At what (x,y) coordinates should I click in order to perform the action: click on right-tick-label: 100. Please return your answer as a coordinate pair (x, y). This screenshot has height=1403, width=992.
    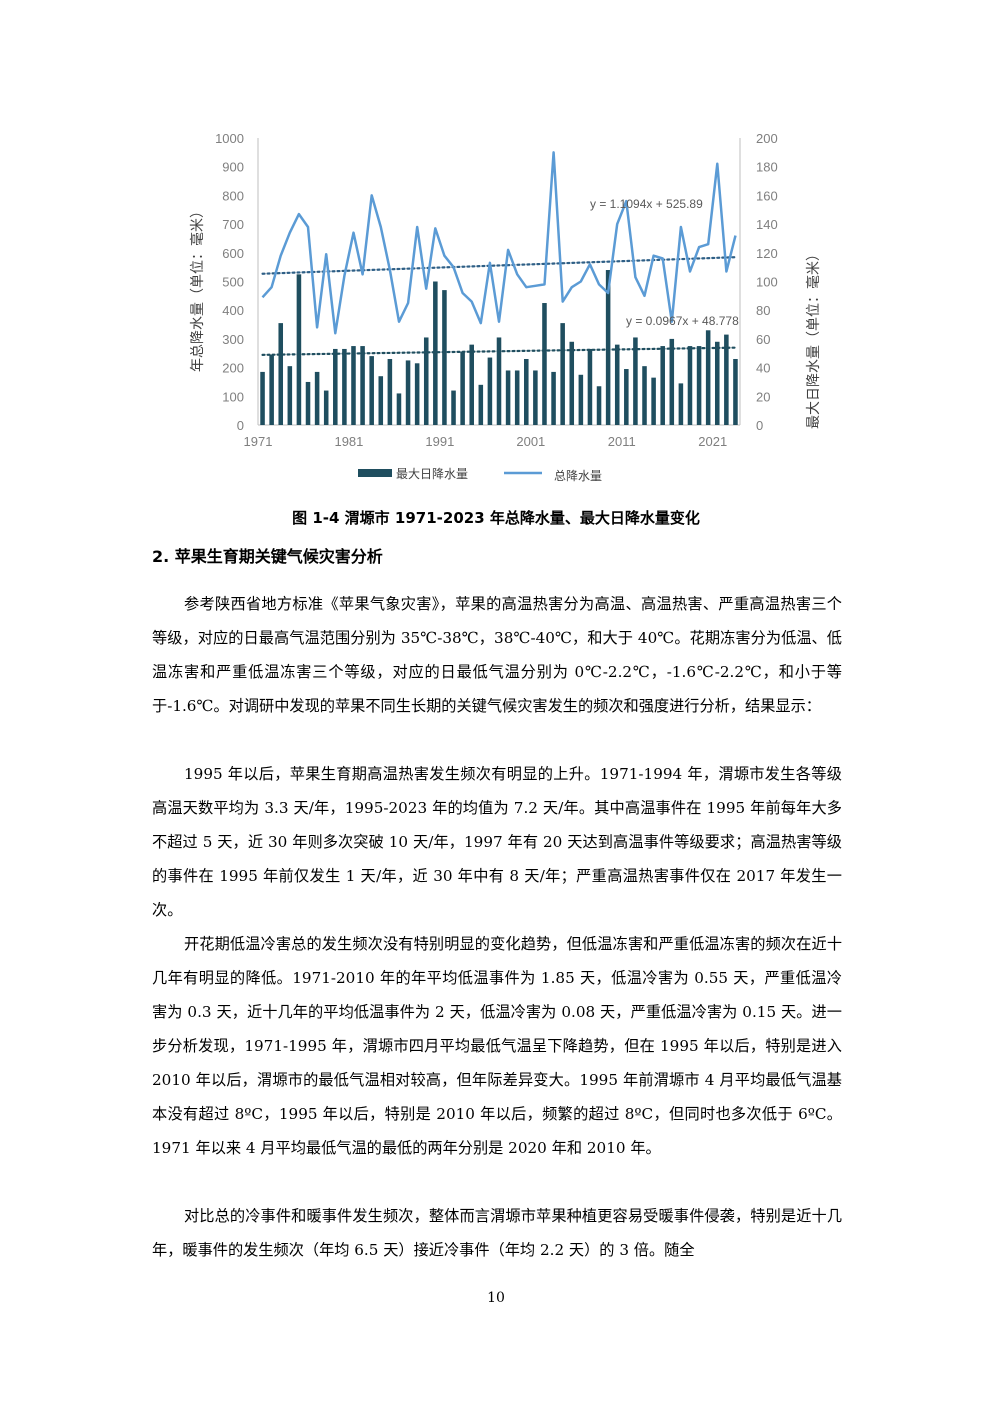
    Looking at the image, I should click on (767, 282).